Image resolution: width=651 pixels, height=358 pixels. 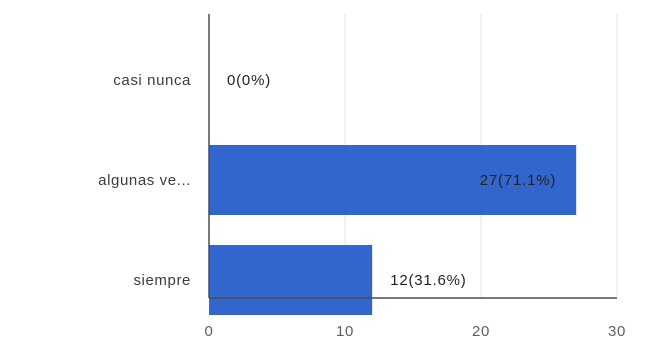 What do you see at coordinates (209, 331) in the screenshot?
I see `x-tick-label-0: 0` at bounding box center [209, 331].